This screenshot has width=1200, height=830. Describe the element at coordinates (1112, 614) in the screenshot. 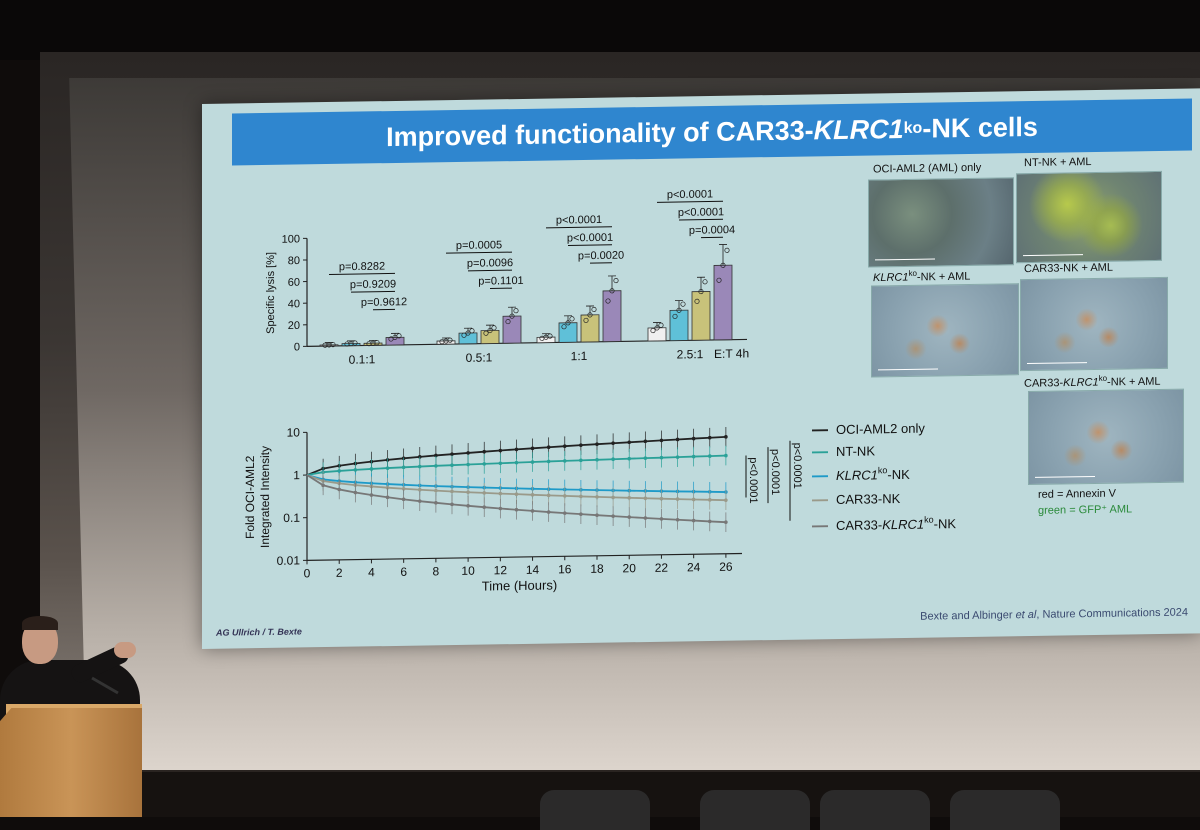

I see `citation-journal: , Nature Communications 2024` at that location.